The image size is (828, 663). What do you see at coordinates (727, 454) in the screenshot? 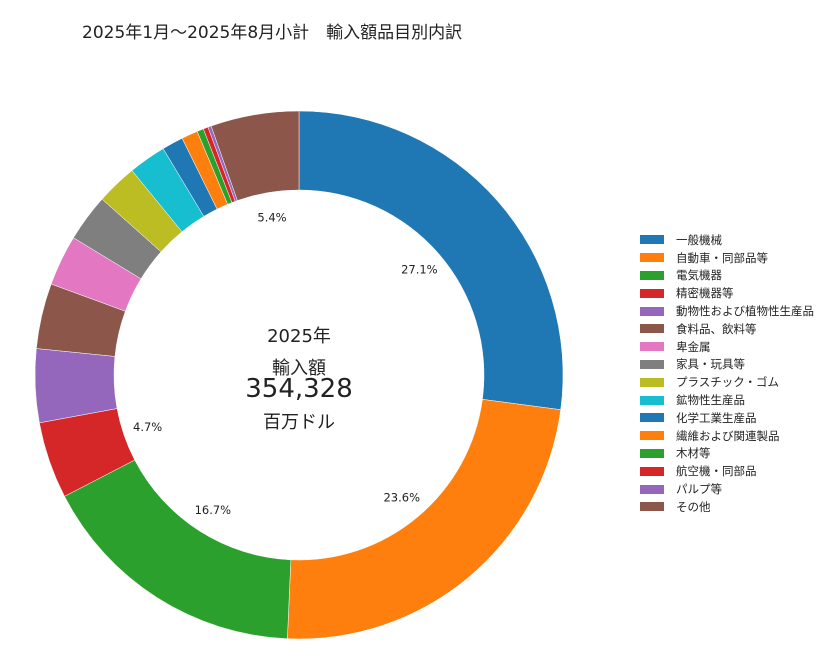
I see `legend-item: 木材等` at bounding box center [727, 454].